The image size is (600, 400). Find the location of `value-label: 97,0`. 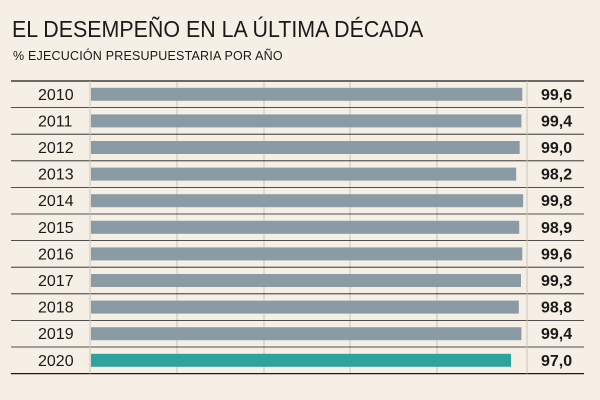

value-label: 97,0 is located at coordinates (556, 361).